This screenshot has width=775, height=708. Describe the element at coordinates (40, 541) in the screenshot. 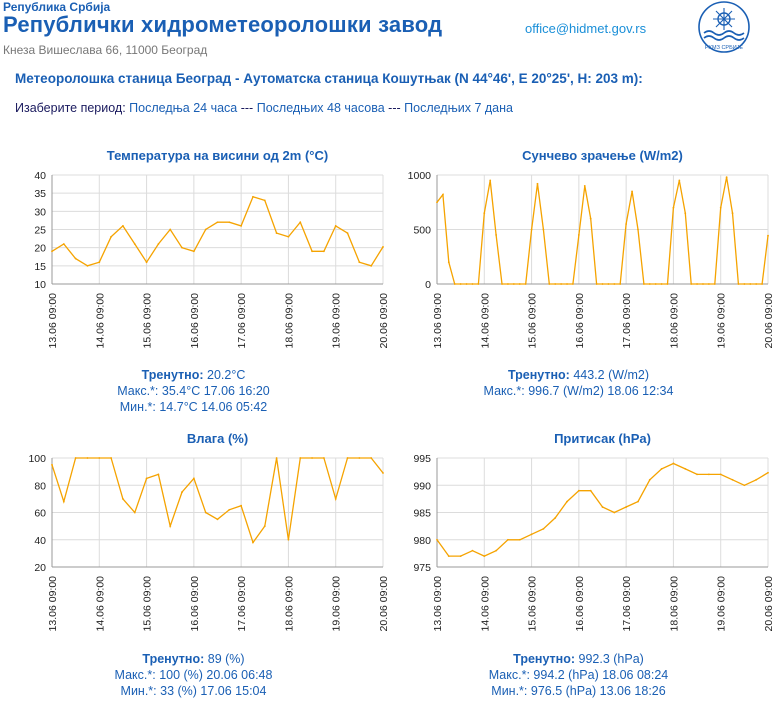

I see `y-tick-label: 40` at that location.